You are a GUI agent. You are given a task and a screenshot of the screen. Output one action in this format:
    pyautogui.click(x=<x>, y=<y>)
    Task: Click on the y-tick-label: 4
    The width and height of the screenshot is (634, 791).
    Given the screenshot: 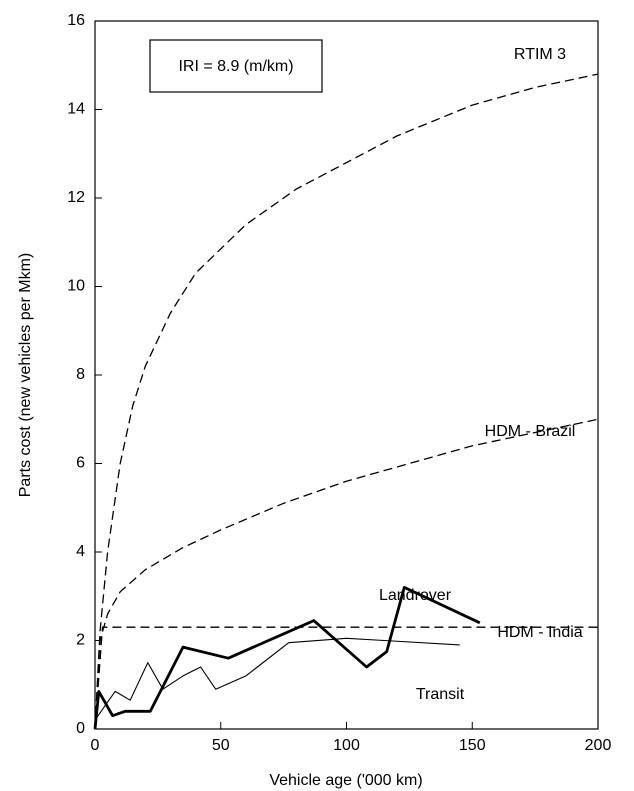 What is the action you would take?
    pyautogui.click(x=80, y=551)
    